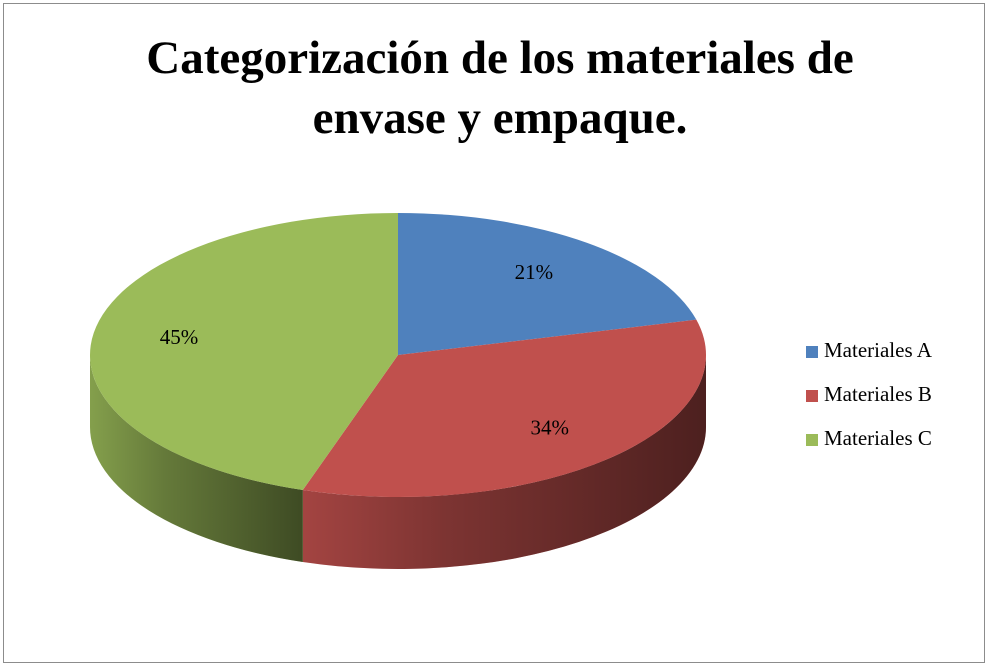  I want to click on data-label: 21%, so click(534, 272).